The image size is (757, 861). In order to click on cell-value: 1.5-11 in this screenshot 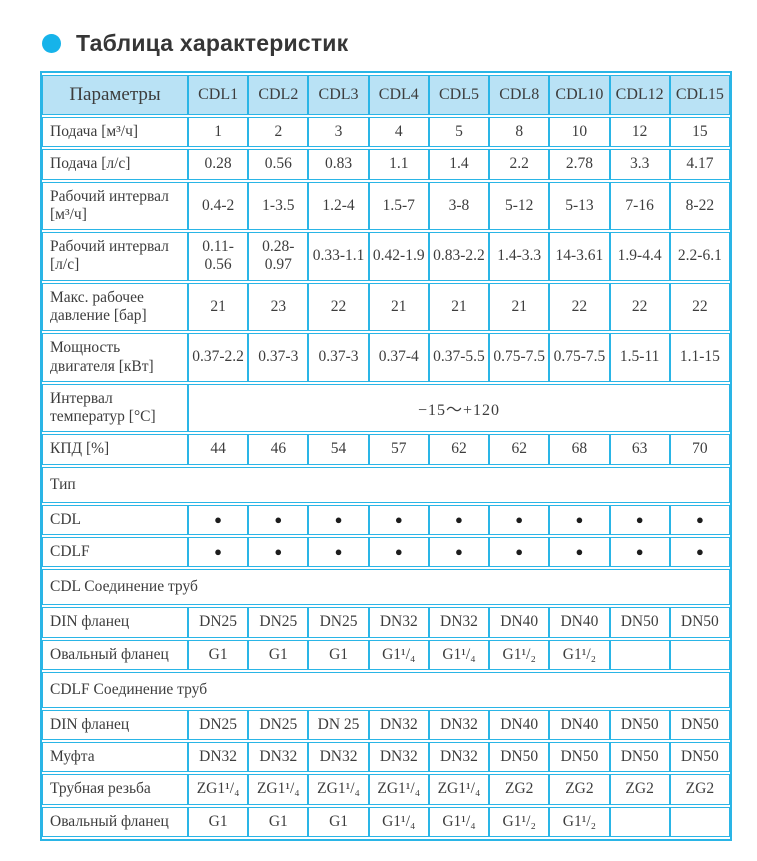, I will do `click(639, 357)`.